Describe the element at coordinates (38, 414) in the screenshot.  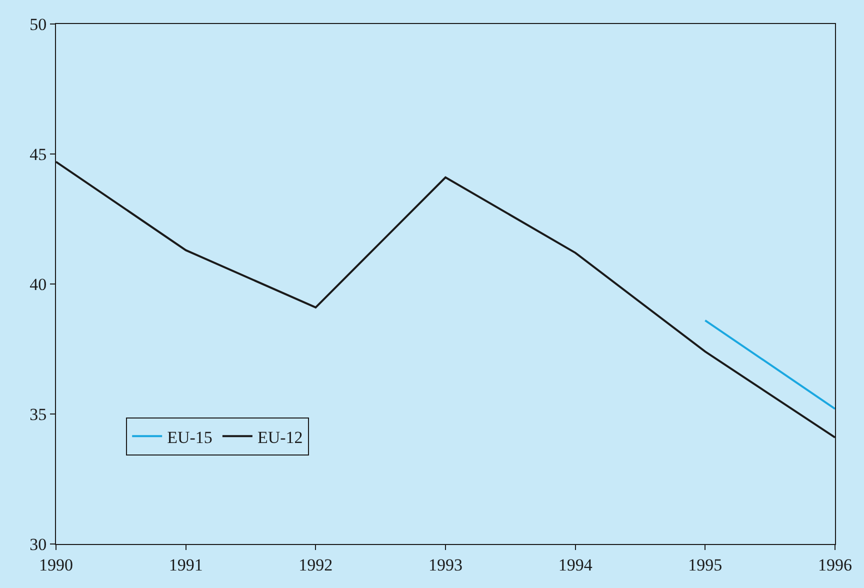
I see `y-tick-label: 35` at that location.